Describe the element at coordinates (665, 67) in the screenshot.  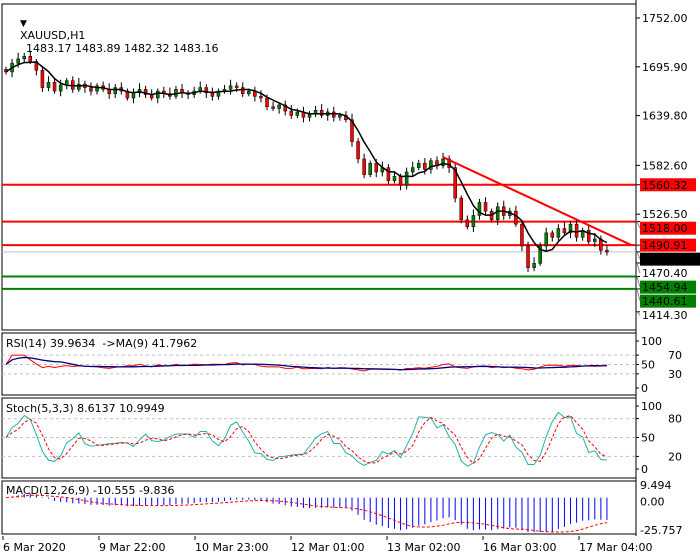
I see `price-tick-label: 1695.90` at that location.